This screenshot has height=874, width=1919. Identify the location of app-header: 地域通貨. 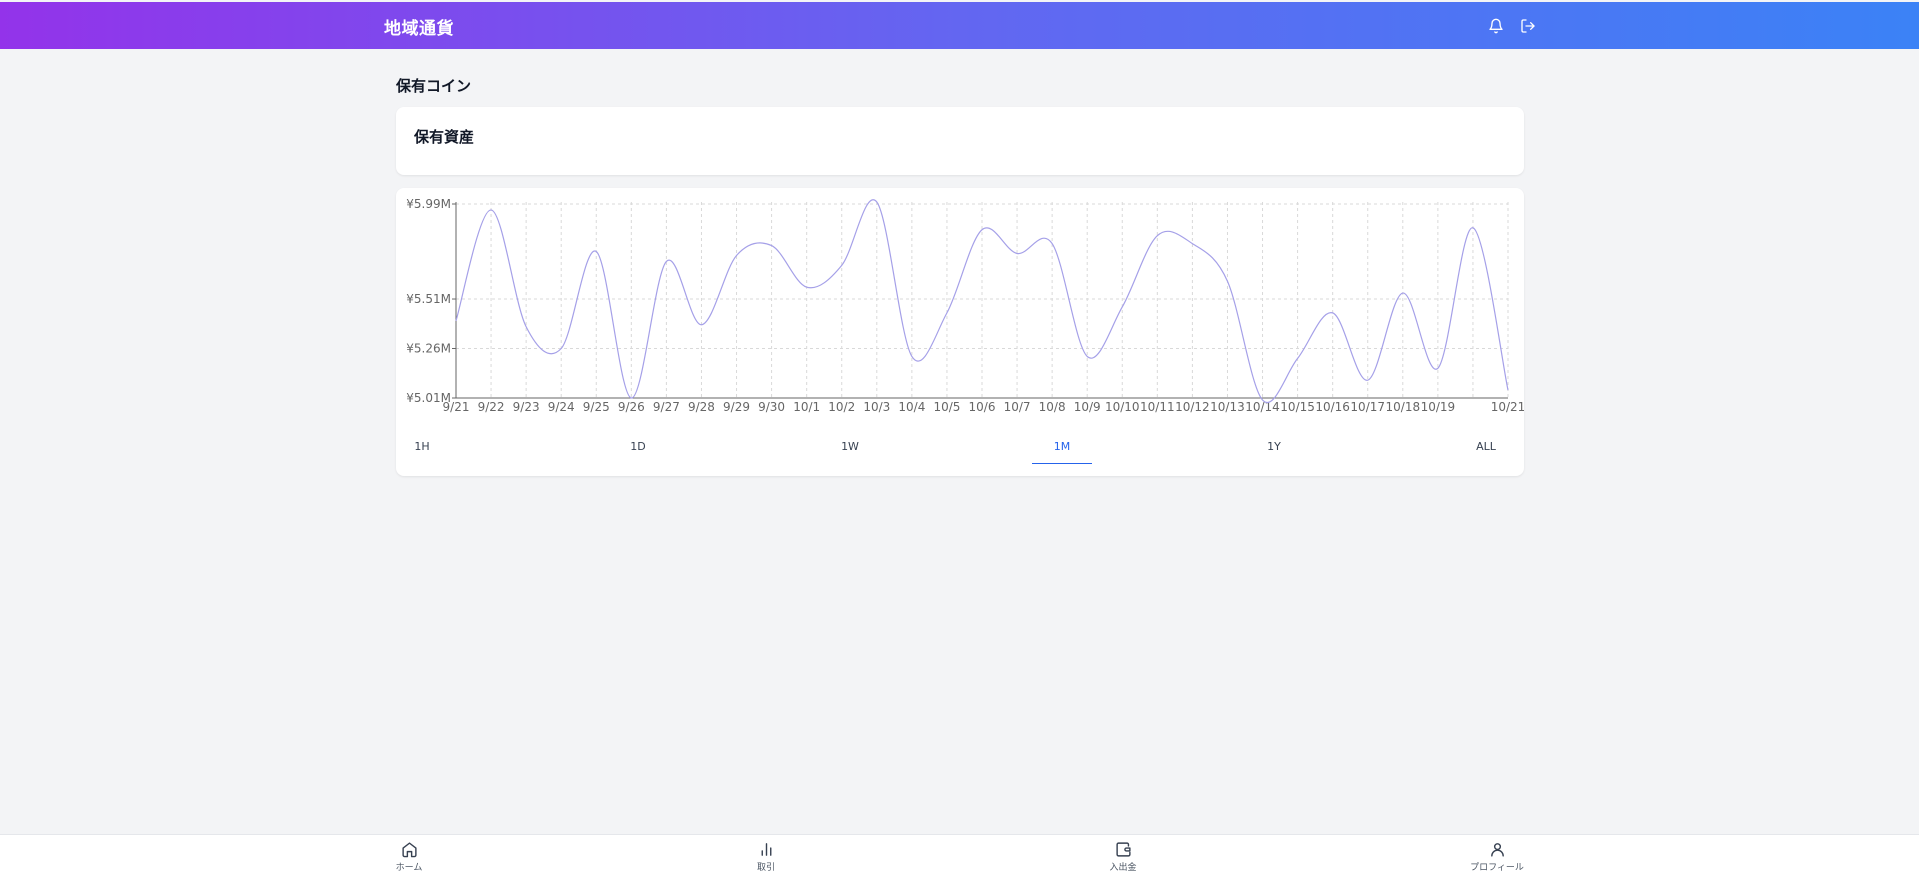
(959, 25).